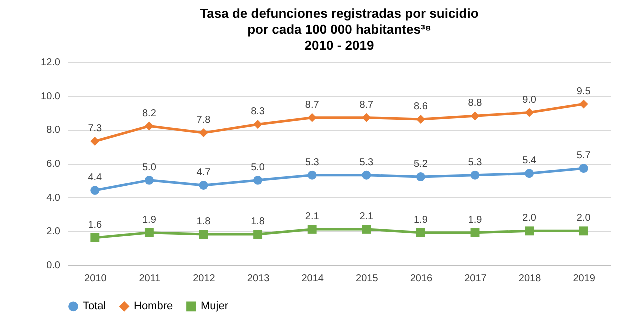 Image resolution: width=631 pixels, height=320 pixels. I want to click on data-label: 9.0, so click(529, 100).